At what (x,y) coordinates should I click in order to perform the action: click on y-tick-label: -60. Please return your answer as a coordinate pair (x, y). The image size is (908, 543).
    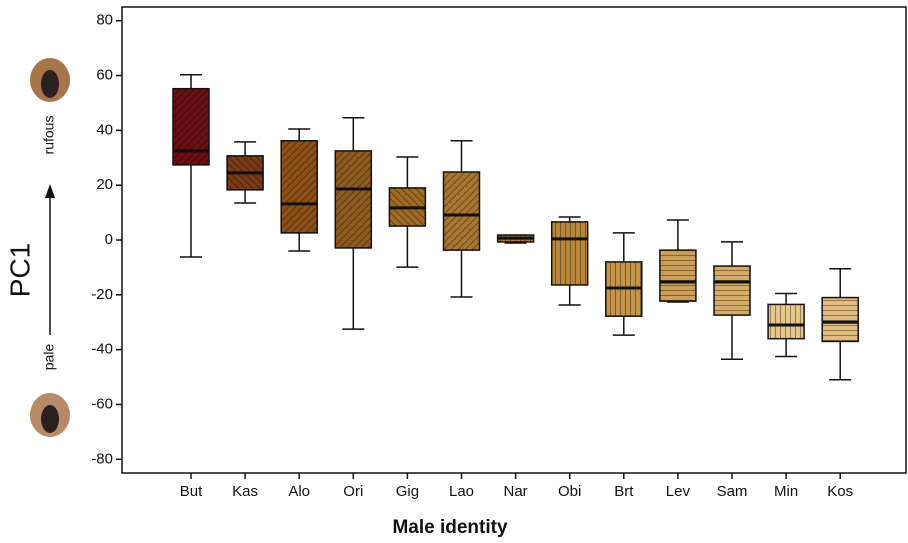
    Looking at the image, I should click on (102, 403).